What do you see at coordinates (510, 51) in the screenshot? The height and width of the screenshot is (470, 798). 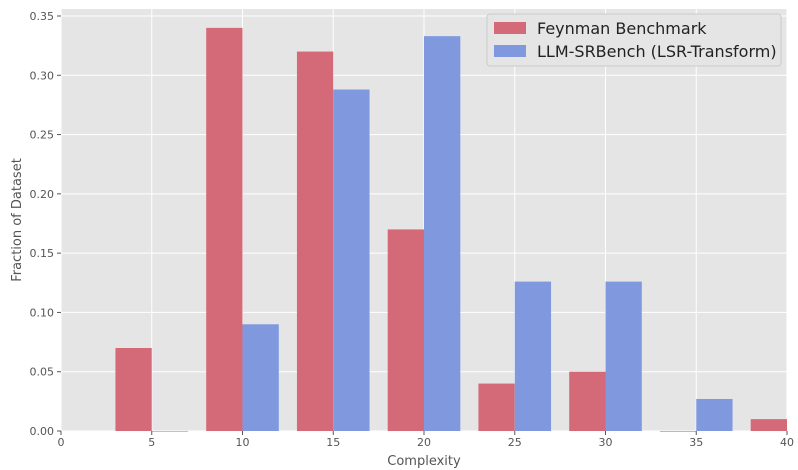 I see `legend-swatch-lsr` at bounding box center [510, 51].